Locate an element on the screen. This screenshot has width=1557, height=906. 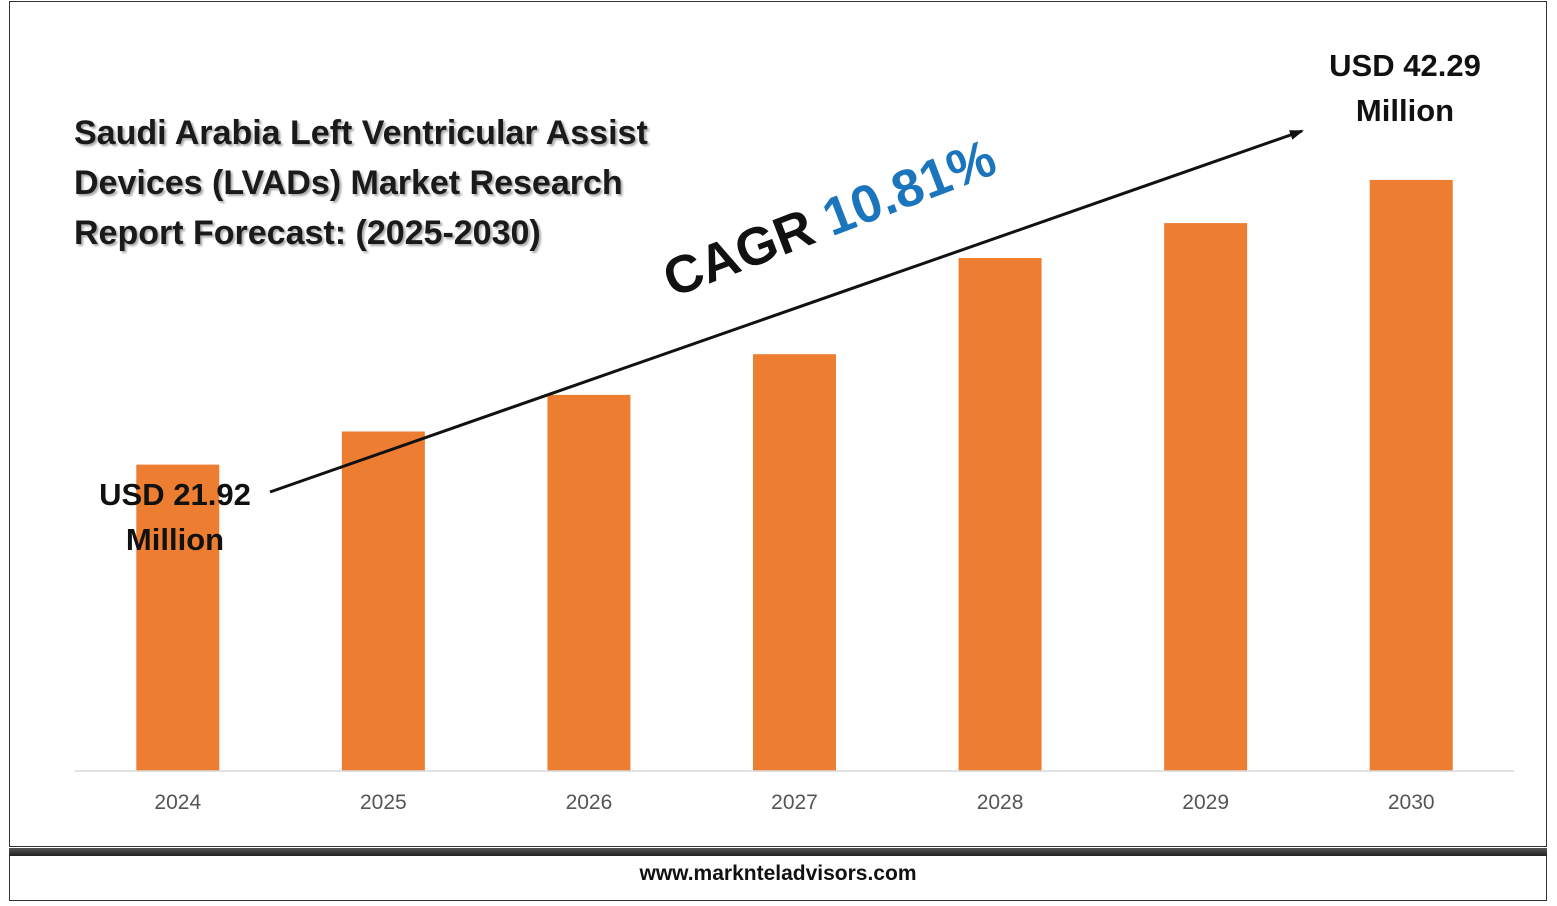
x-tick-label-2027: 2027 is located at coordinates (794, 802).